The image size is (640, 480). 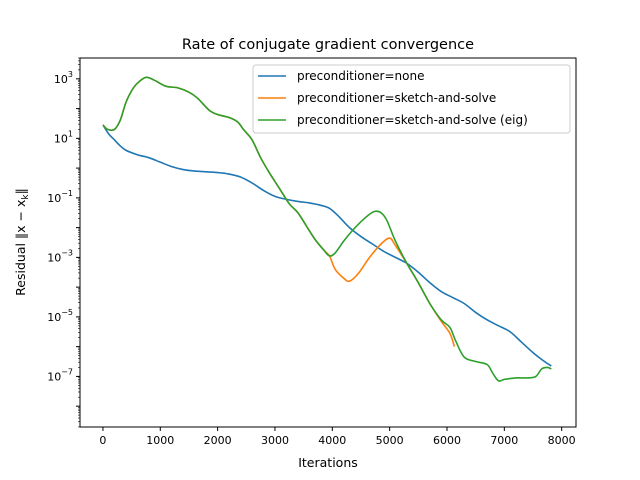 I want to click on legend-label: preconditioner=sketch-and-solve, so click(x=396, y=98).